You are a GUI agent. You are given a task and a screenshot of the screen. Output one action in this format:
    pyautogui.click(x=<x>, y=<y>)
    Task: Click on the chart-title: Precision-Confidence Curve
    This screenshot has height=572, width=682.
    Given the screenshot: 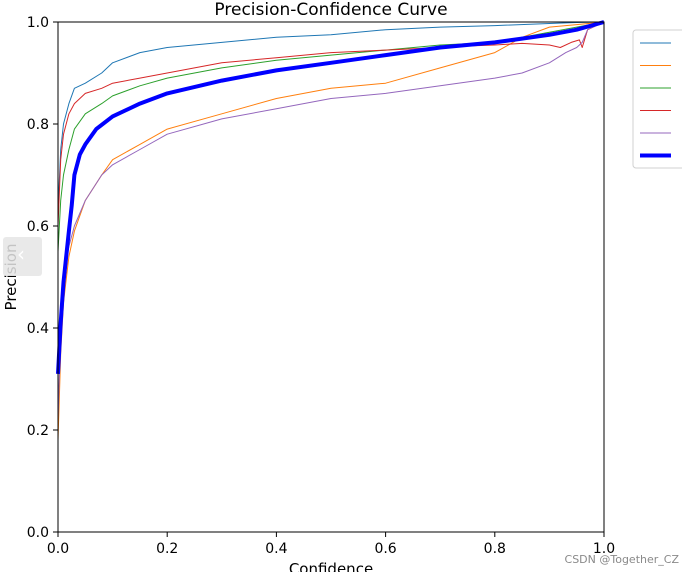 What is the action you would take?
    pyautogui.click(x=330, y=10)
    